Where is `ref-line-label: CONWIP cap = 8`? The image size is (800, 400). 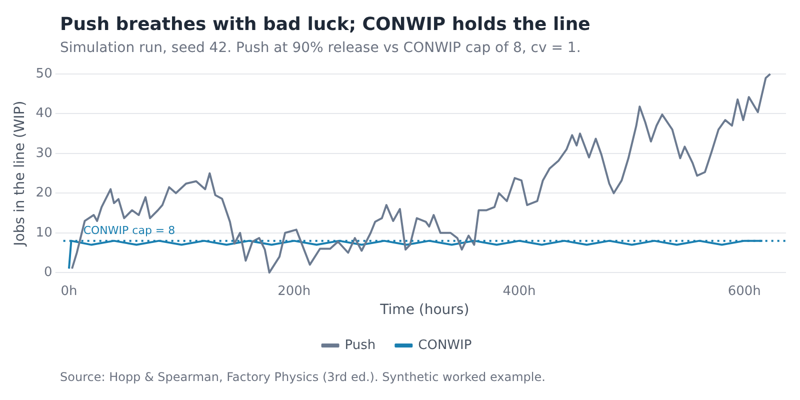
ref-line-label: CONWIP cap = 8 is located at coordinates (129, 231).